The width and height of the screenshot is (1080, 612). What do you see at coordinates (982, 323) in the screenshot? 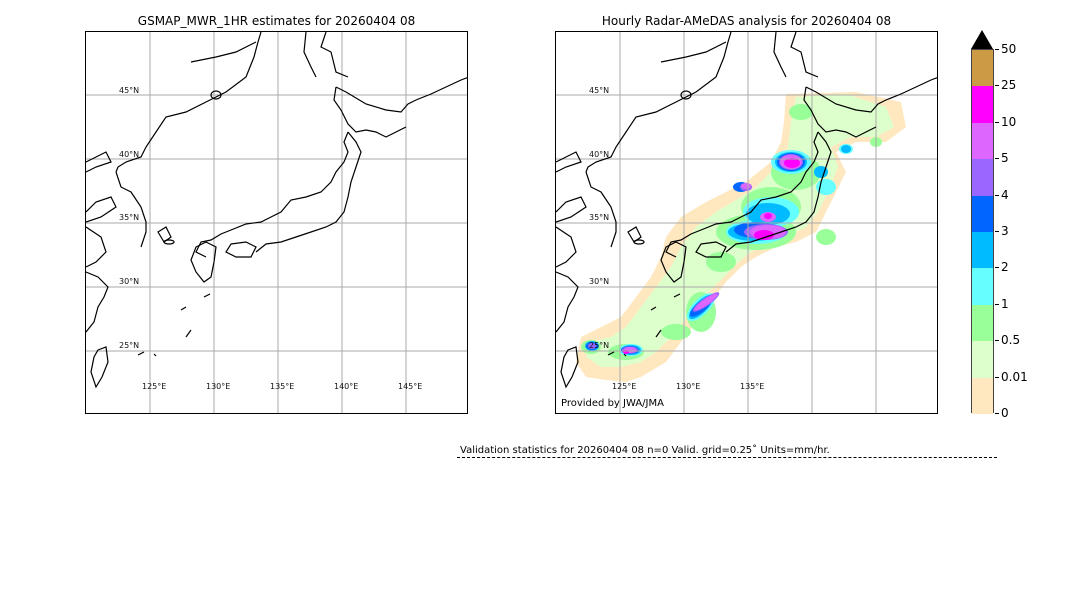
I see `colorbar-seg-0.5-1` at bounding box center [982, 323].